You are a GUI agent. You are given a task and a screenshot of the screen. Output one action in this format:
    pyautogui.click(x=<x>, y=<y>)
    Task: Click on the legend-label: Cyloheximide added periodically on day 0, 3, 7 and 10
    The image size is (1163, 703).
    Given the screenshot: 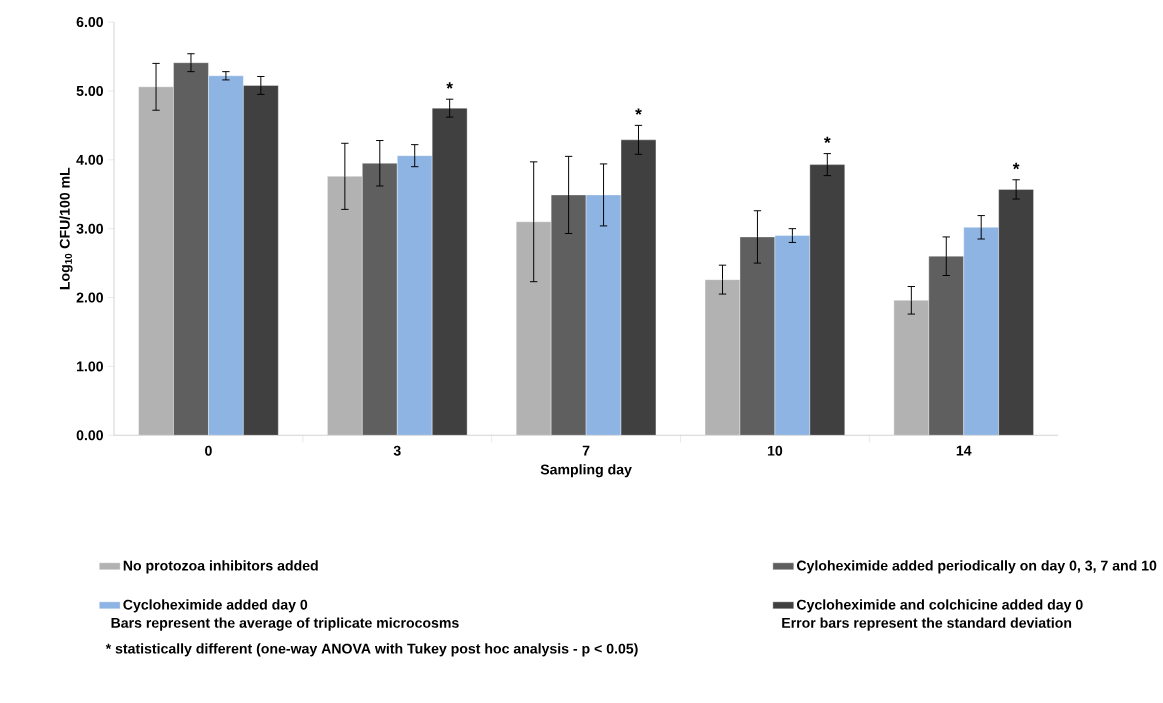 What is the action you would take?
    pyautogui.click(x=976, y=567)
    